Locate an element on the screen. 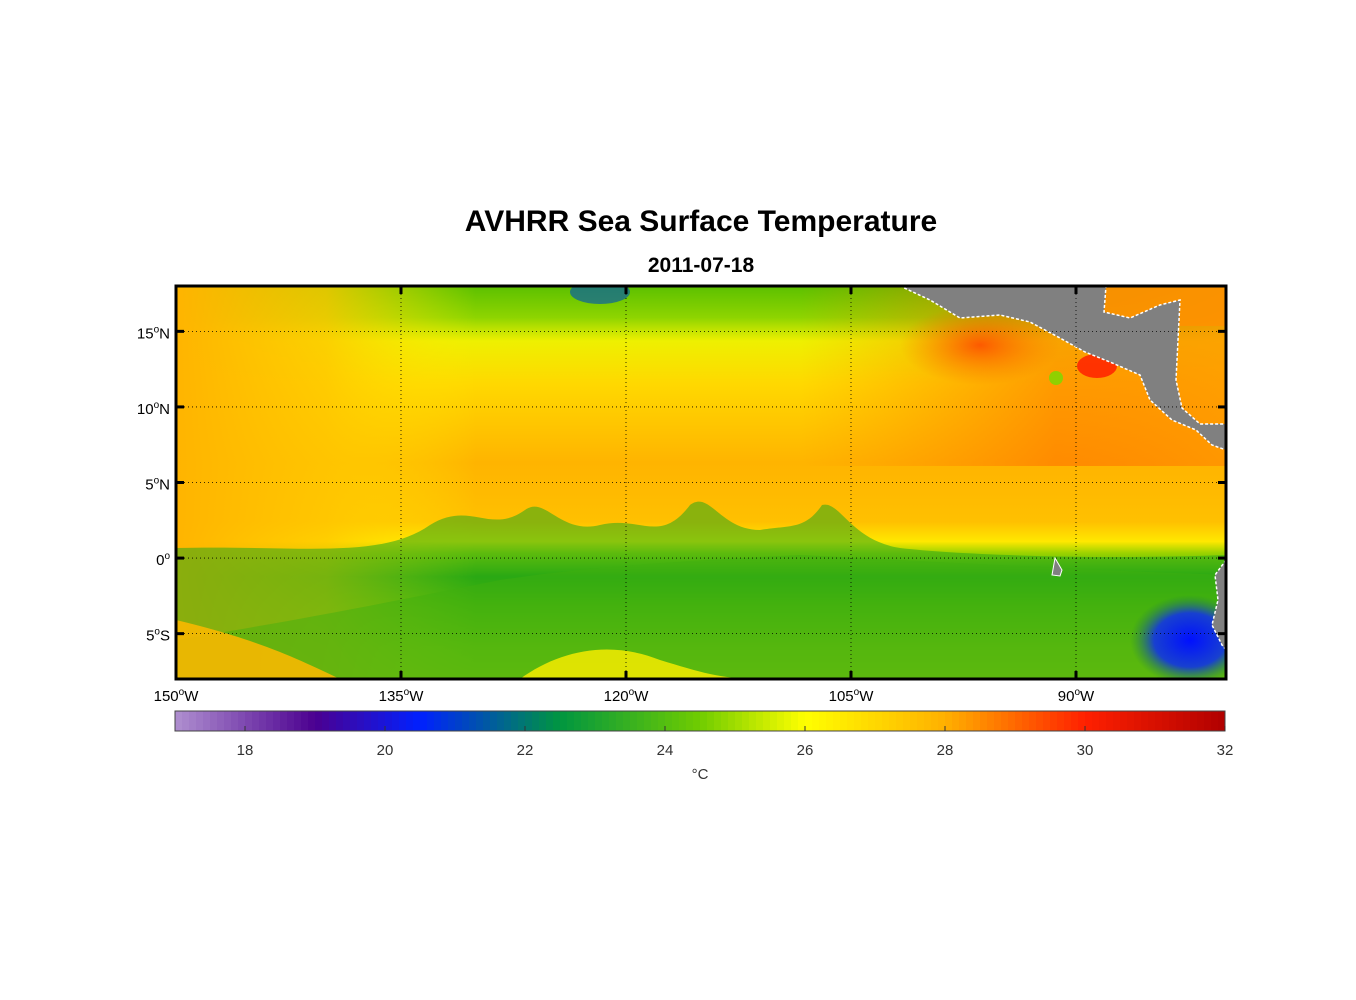 This screenshot has width=1356, height=1000. lon-tick-label: 150oW is located at coordinates (177, 696).